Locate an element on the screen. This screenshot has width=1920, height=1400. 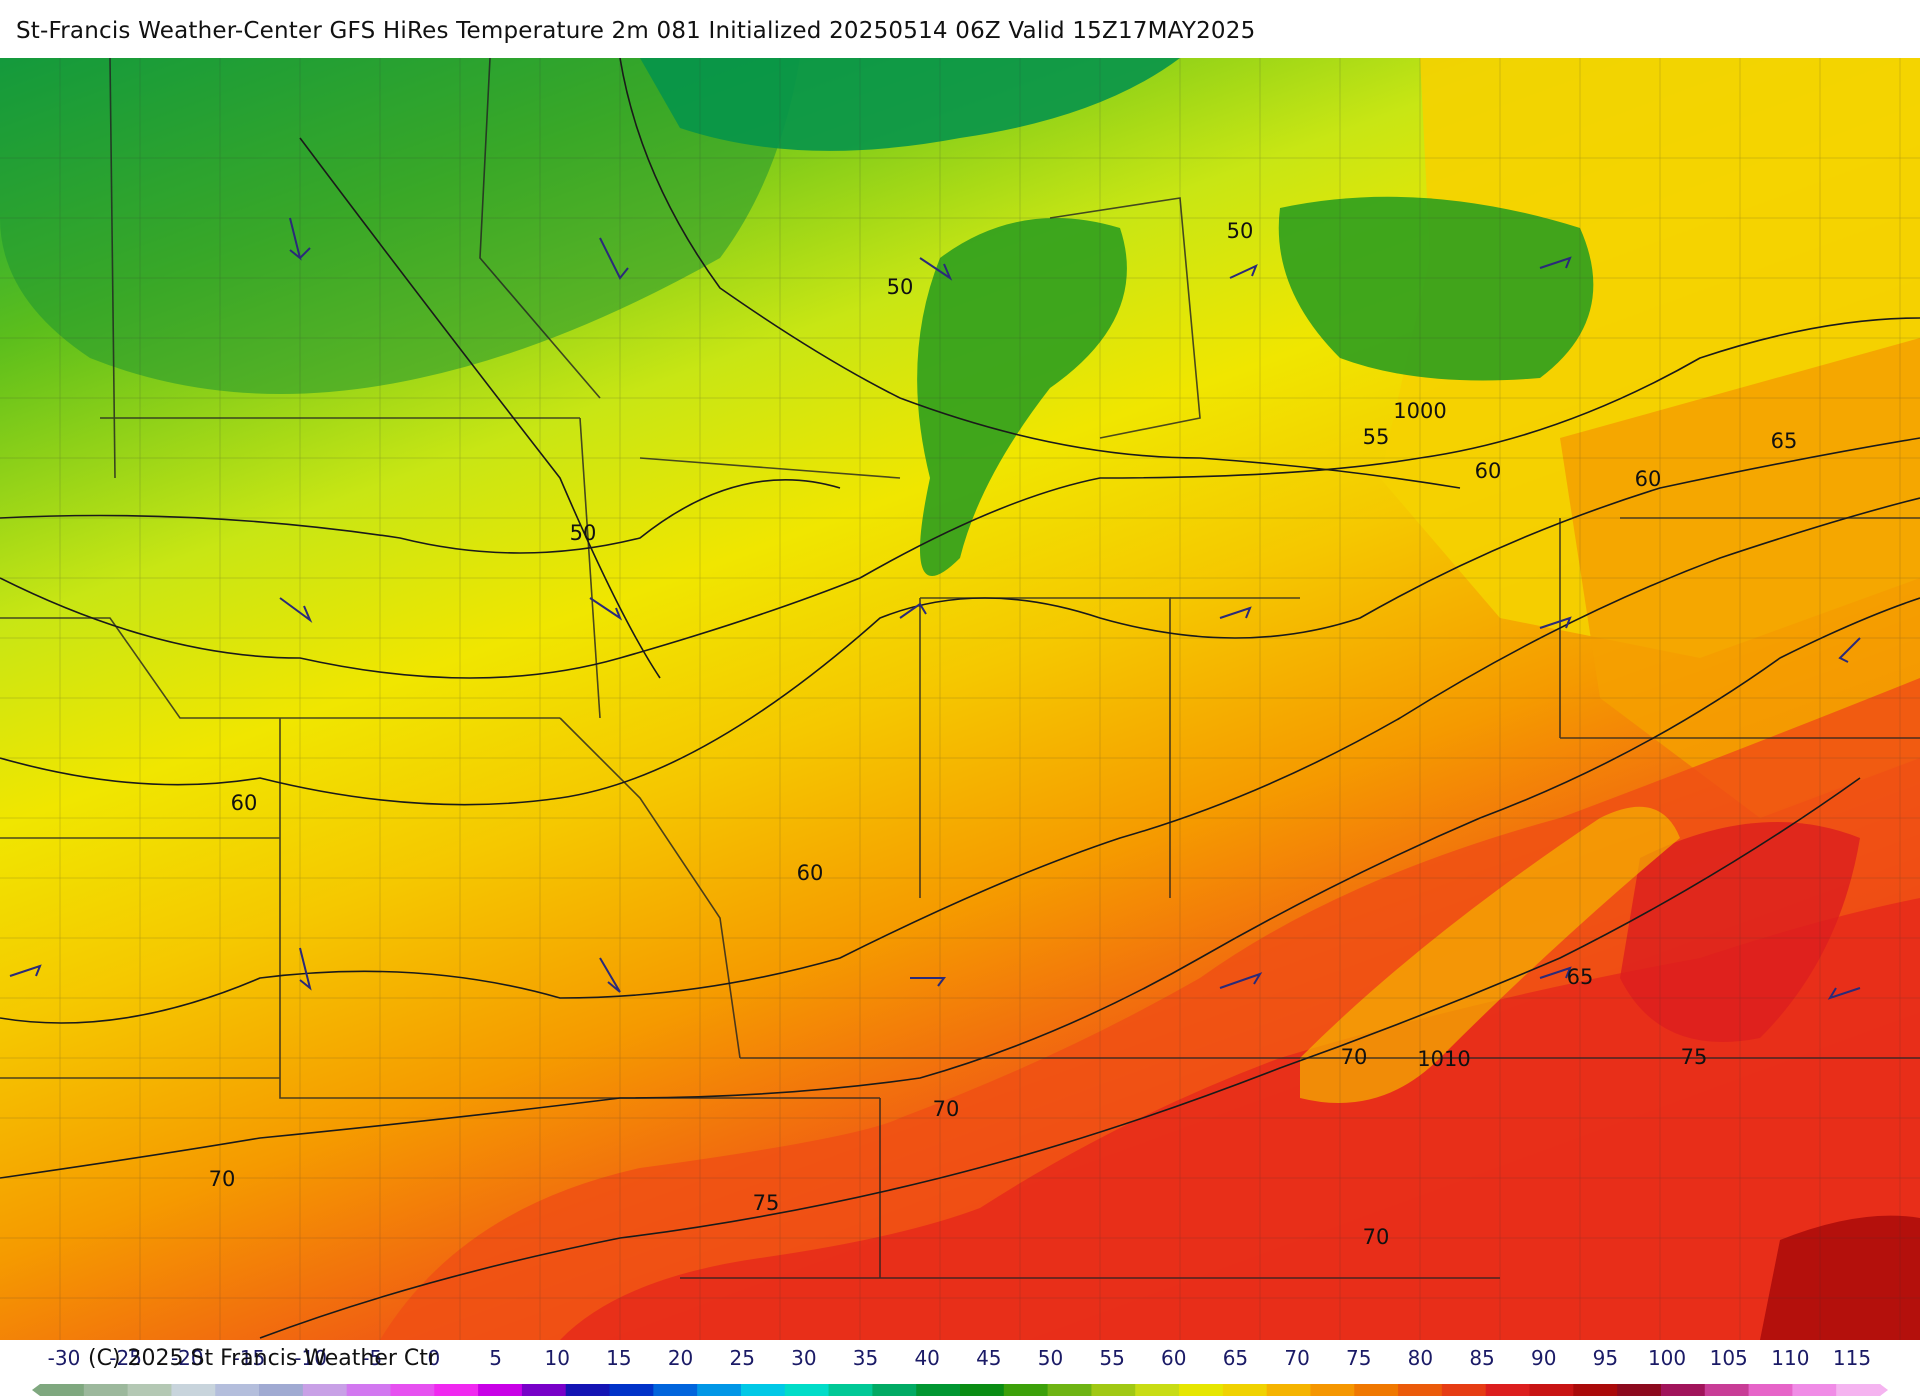
colorbar-tick-label: 50 is located at coordinates (1050, 1358).